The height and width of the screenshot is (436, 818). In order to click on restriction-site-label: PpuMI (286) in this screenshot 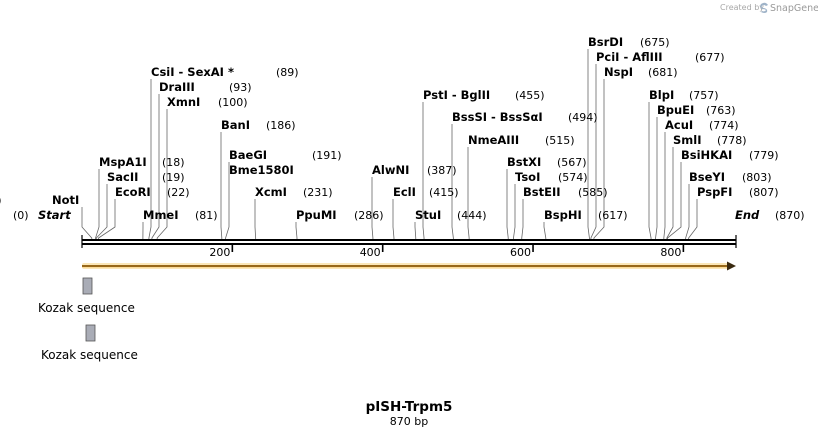, I will do `click(340, 215)`.